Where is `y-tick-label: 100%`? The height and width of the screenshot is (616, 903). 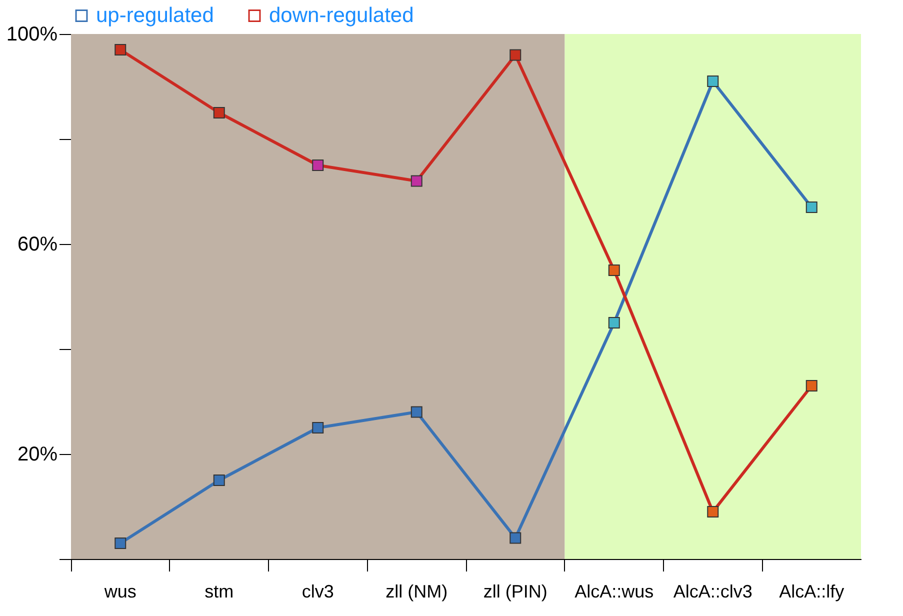
y-tick-label: 100% is located at coordinates (32, 35).